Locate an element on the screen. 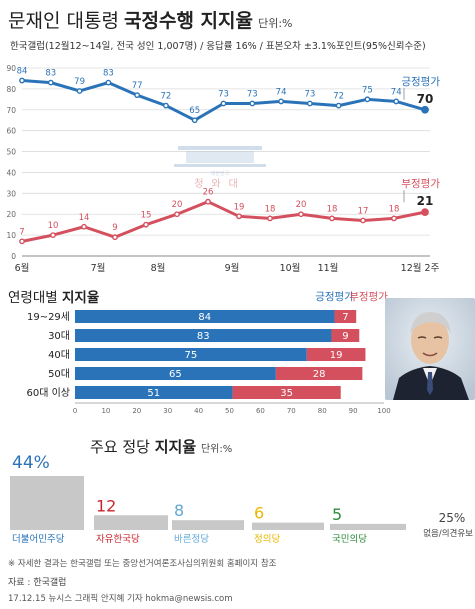 This screenshot has width=475, height=609. disapproval-value-label: 18 is located at coordinates (394, 209).